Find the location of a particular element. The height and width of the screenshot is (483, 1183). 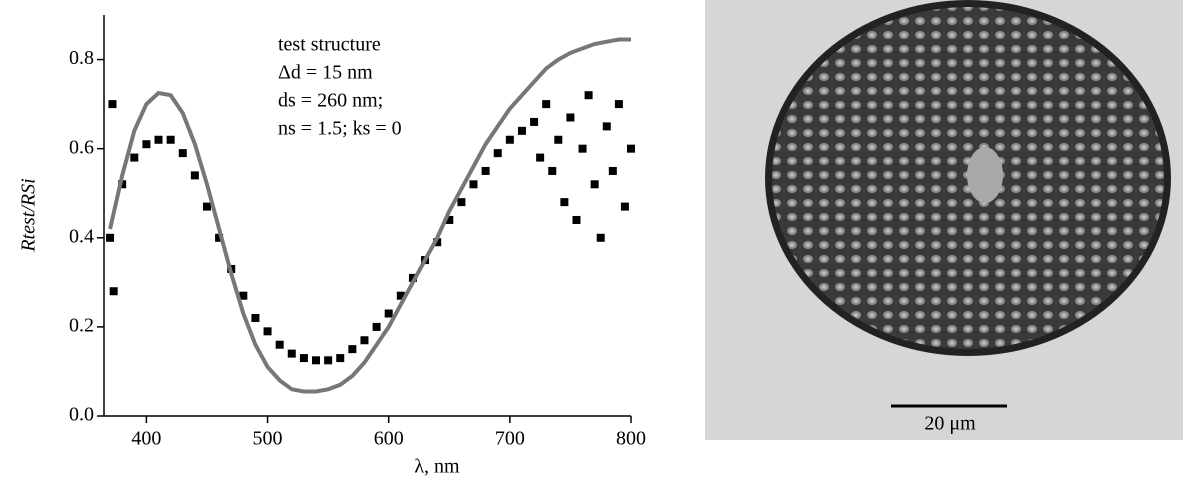

x-tick-label: 700 is located at coordinates (510, 439).